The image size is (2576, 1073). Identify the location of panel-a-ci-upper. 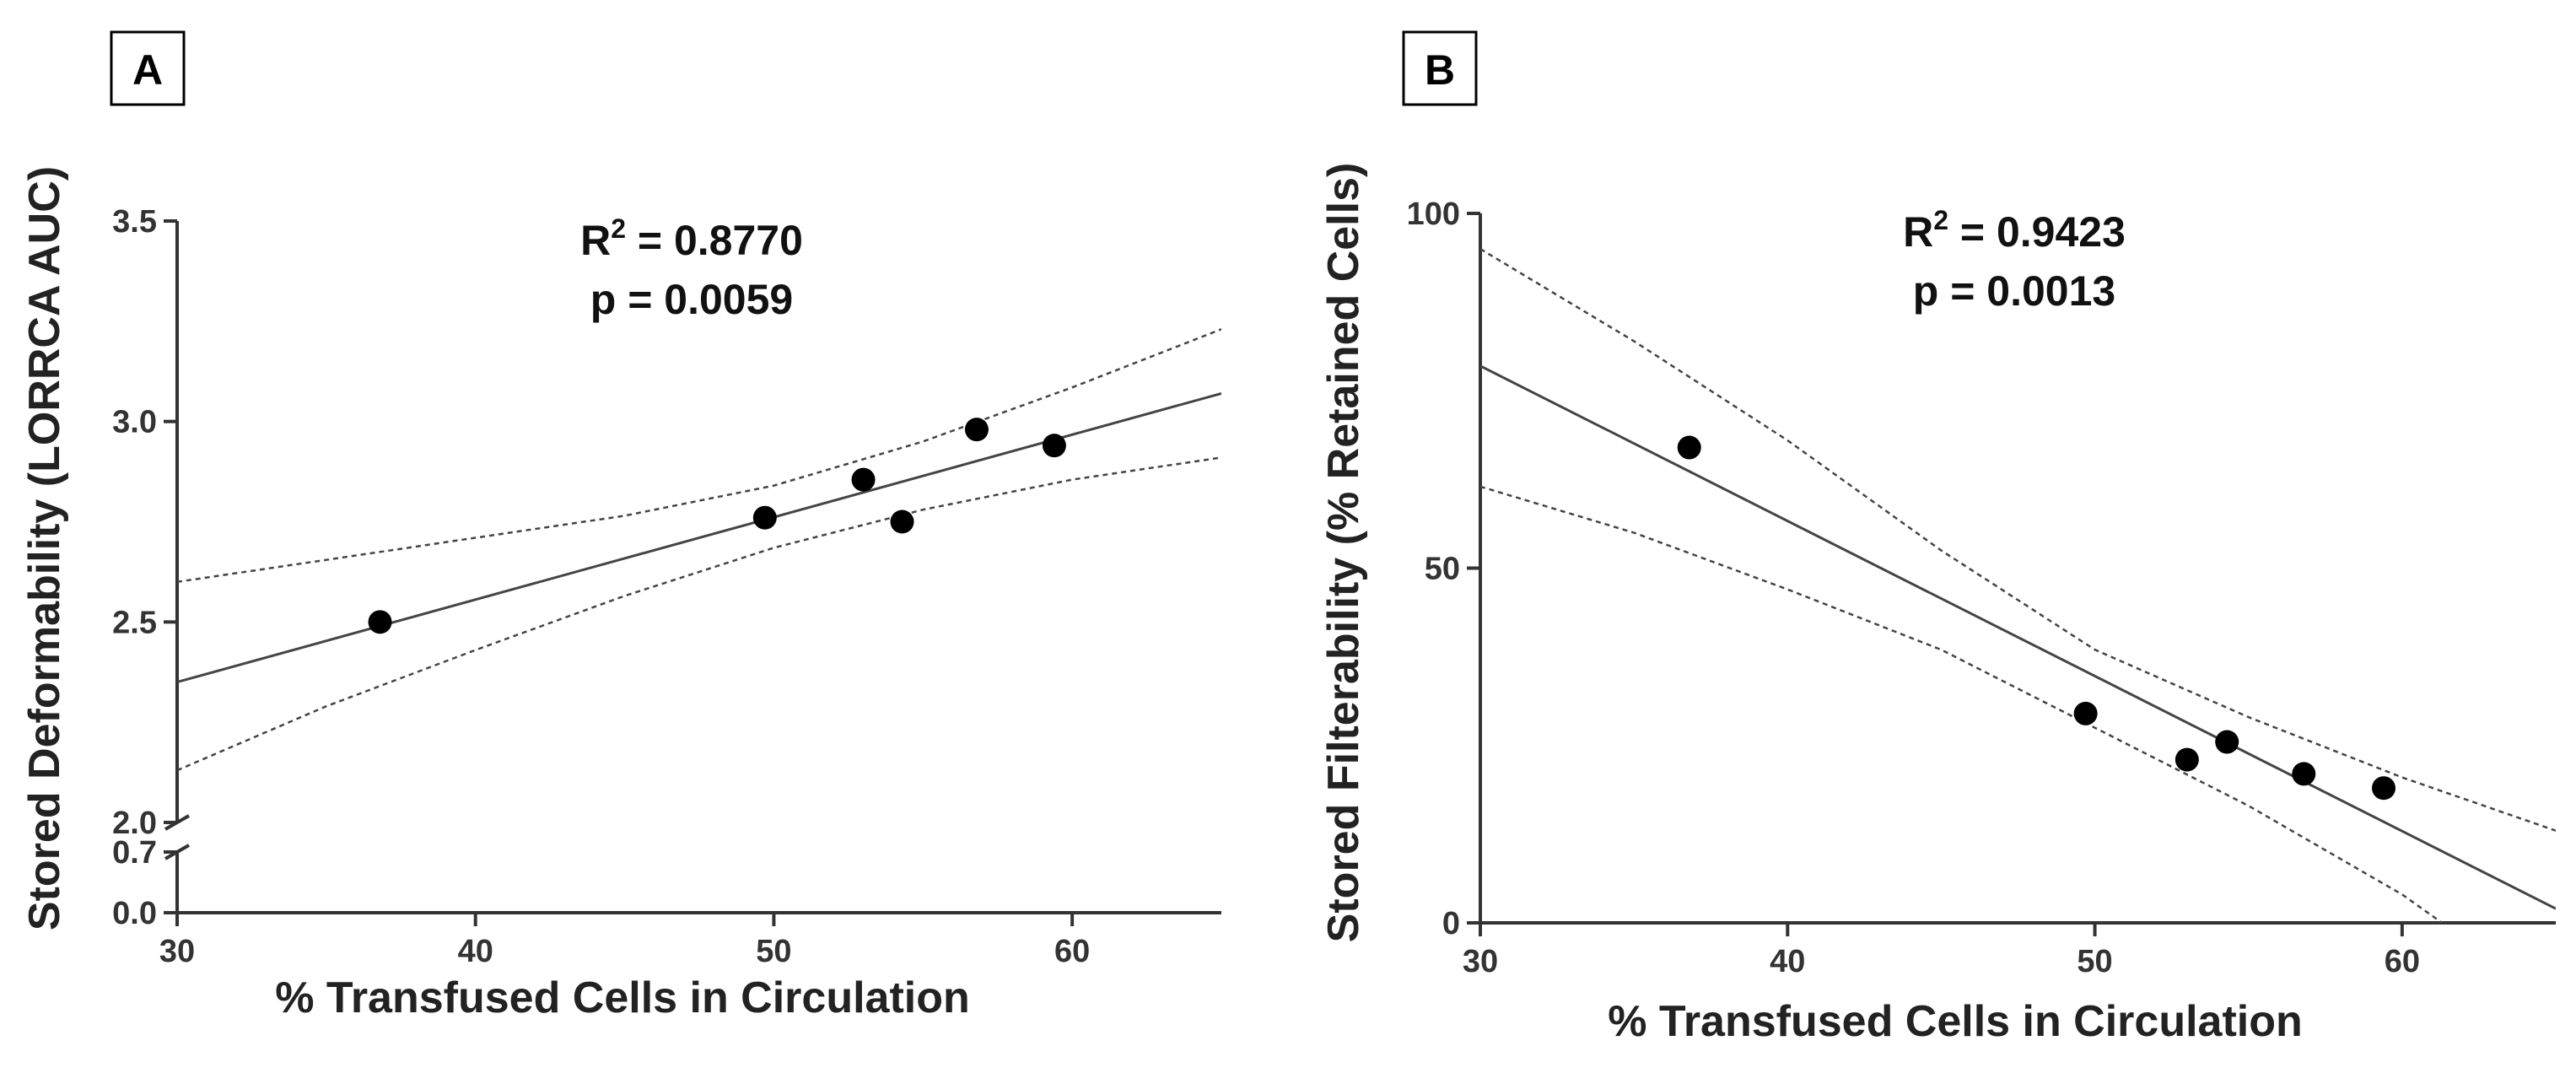
(699, 456).